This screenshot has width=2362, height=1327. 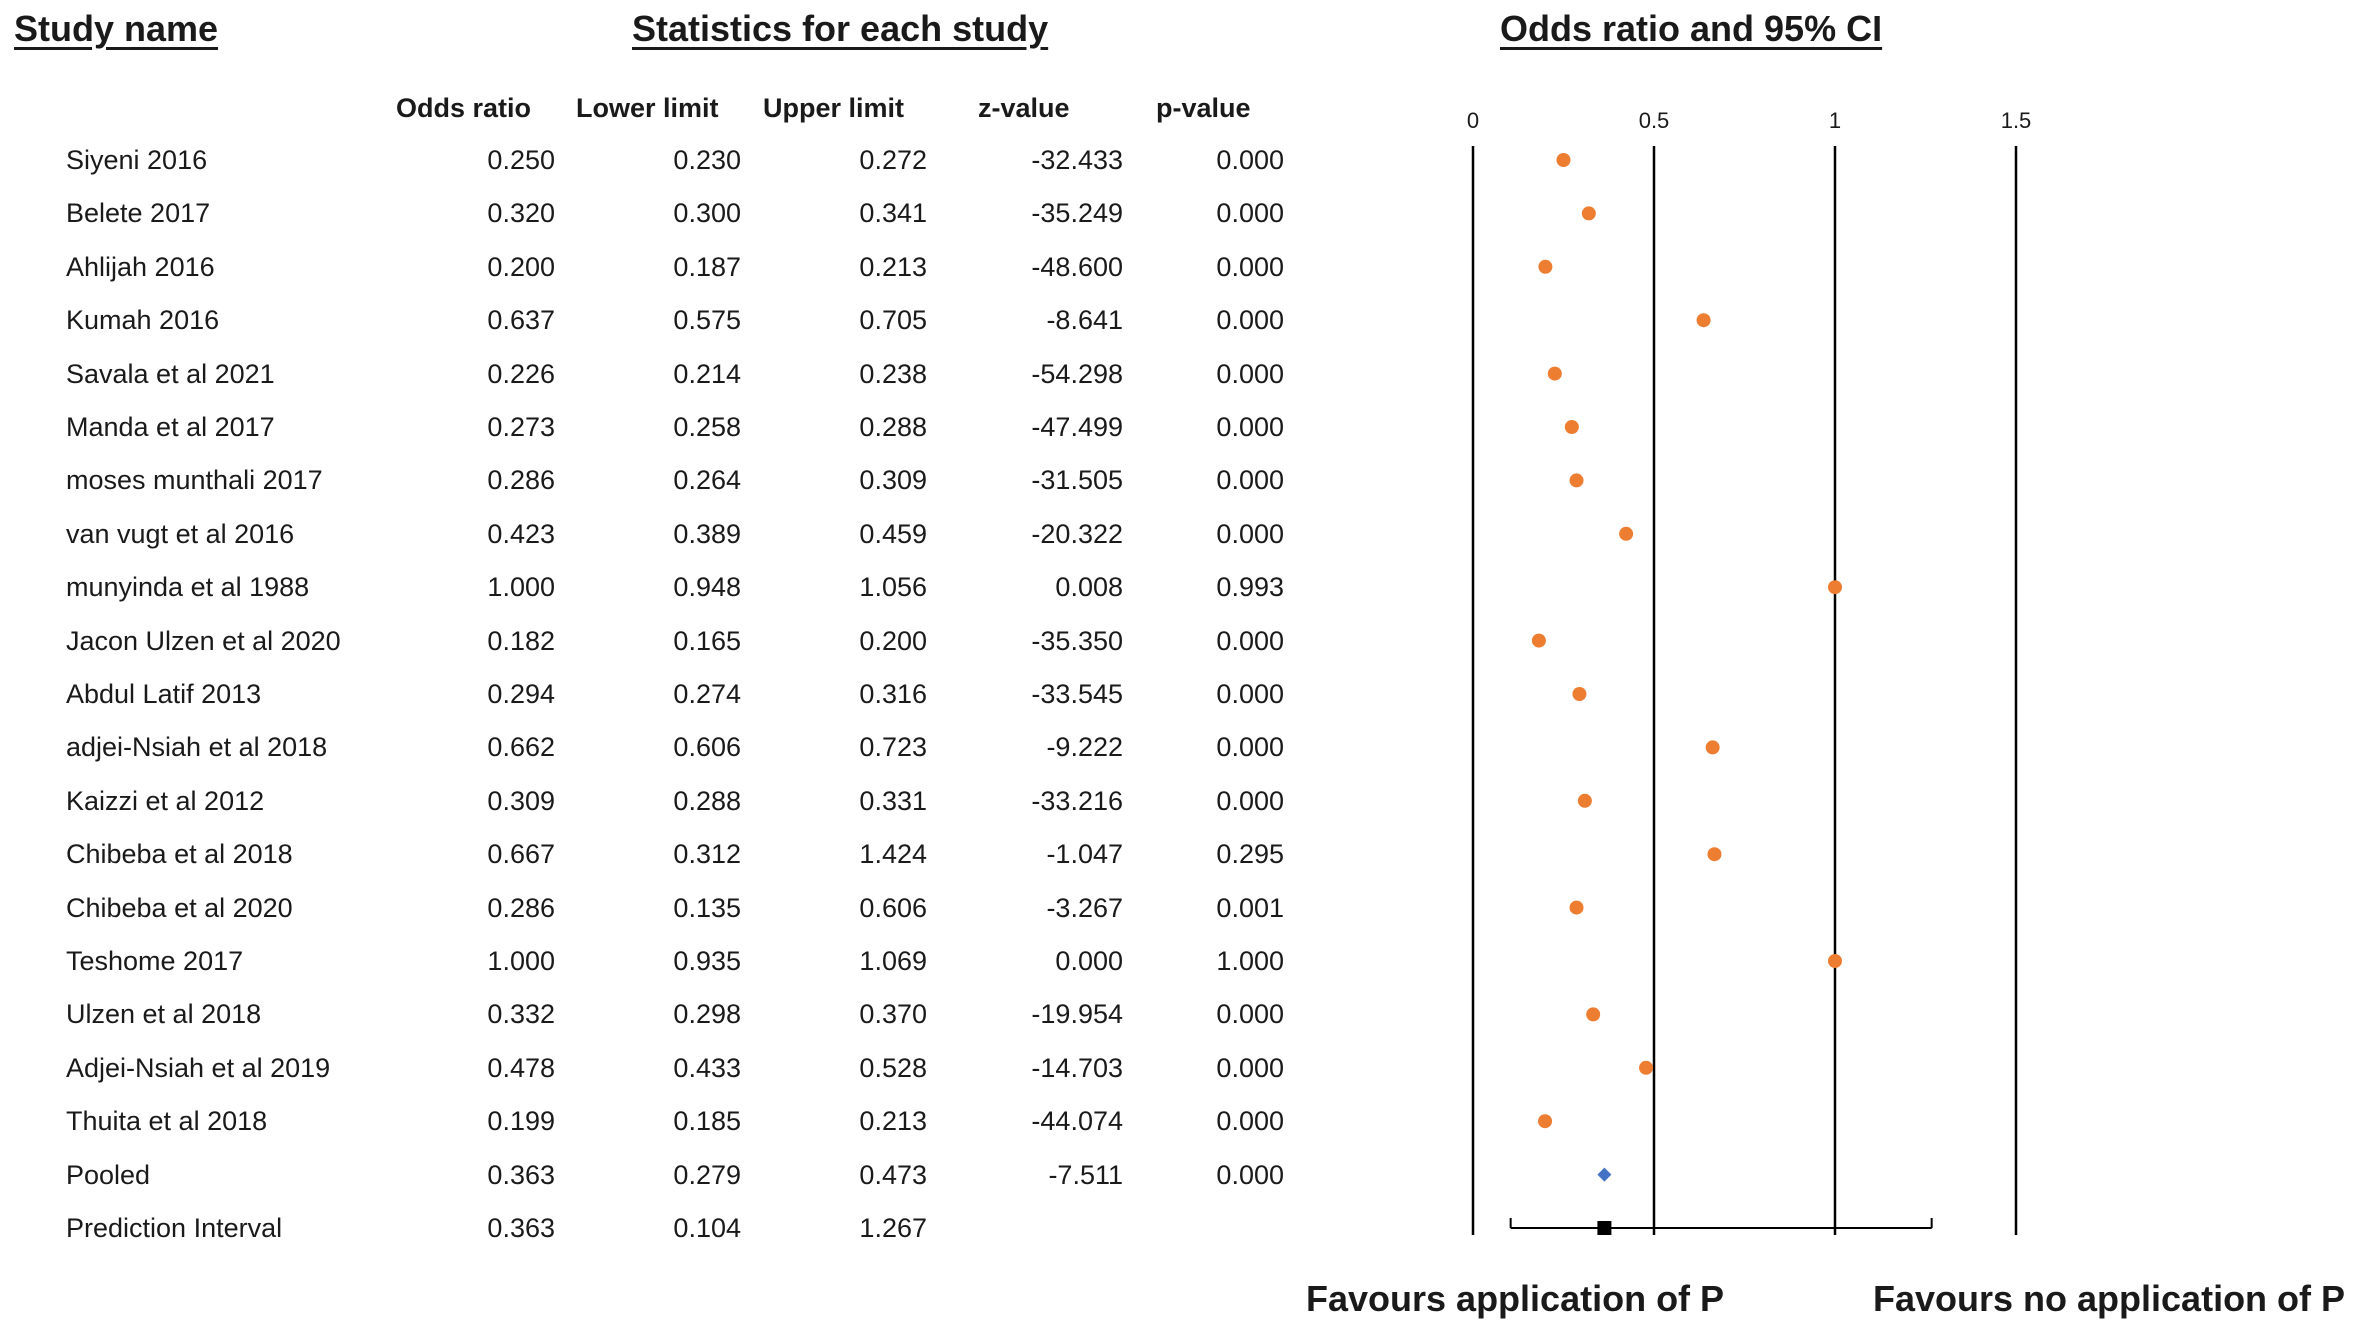 What do you see at coordinates (521, 160) in the screenshot?
I see `odds-ratio-cell: 0.250` at bounding box center [521, 160].